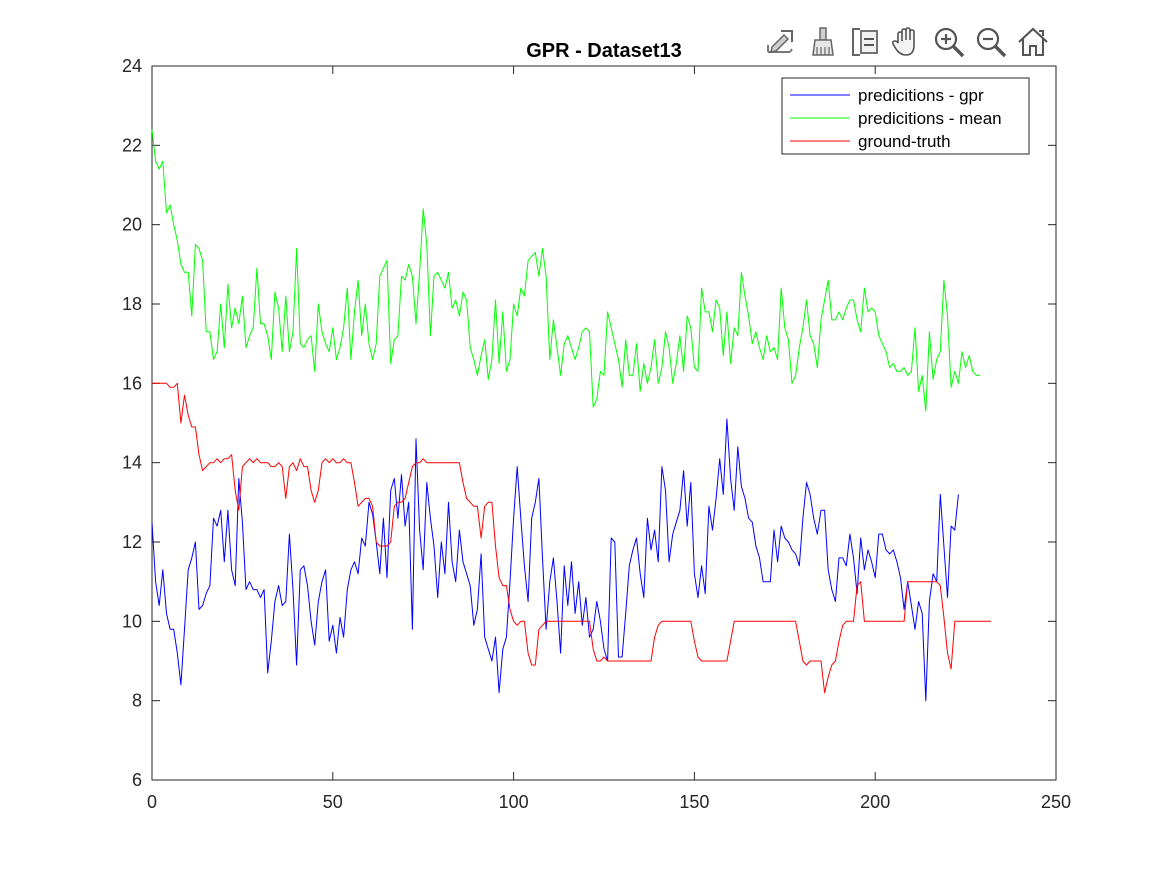 Image resolution: width=1167 pixels, height=880 pixels. Describe the element at coordinates (904, 141) in the screenshot. I see `legend-label: ground-truth` at that location.